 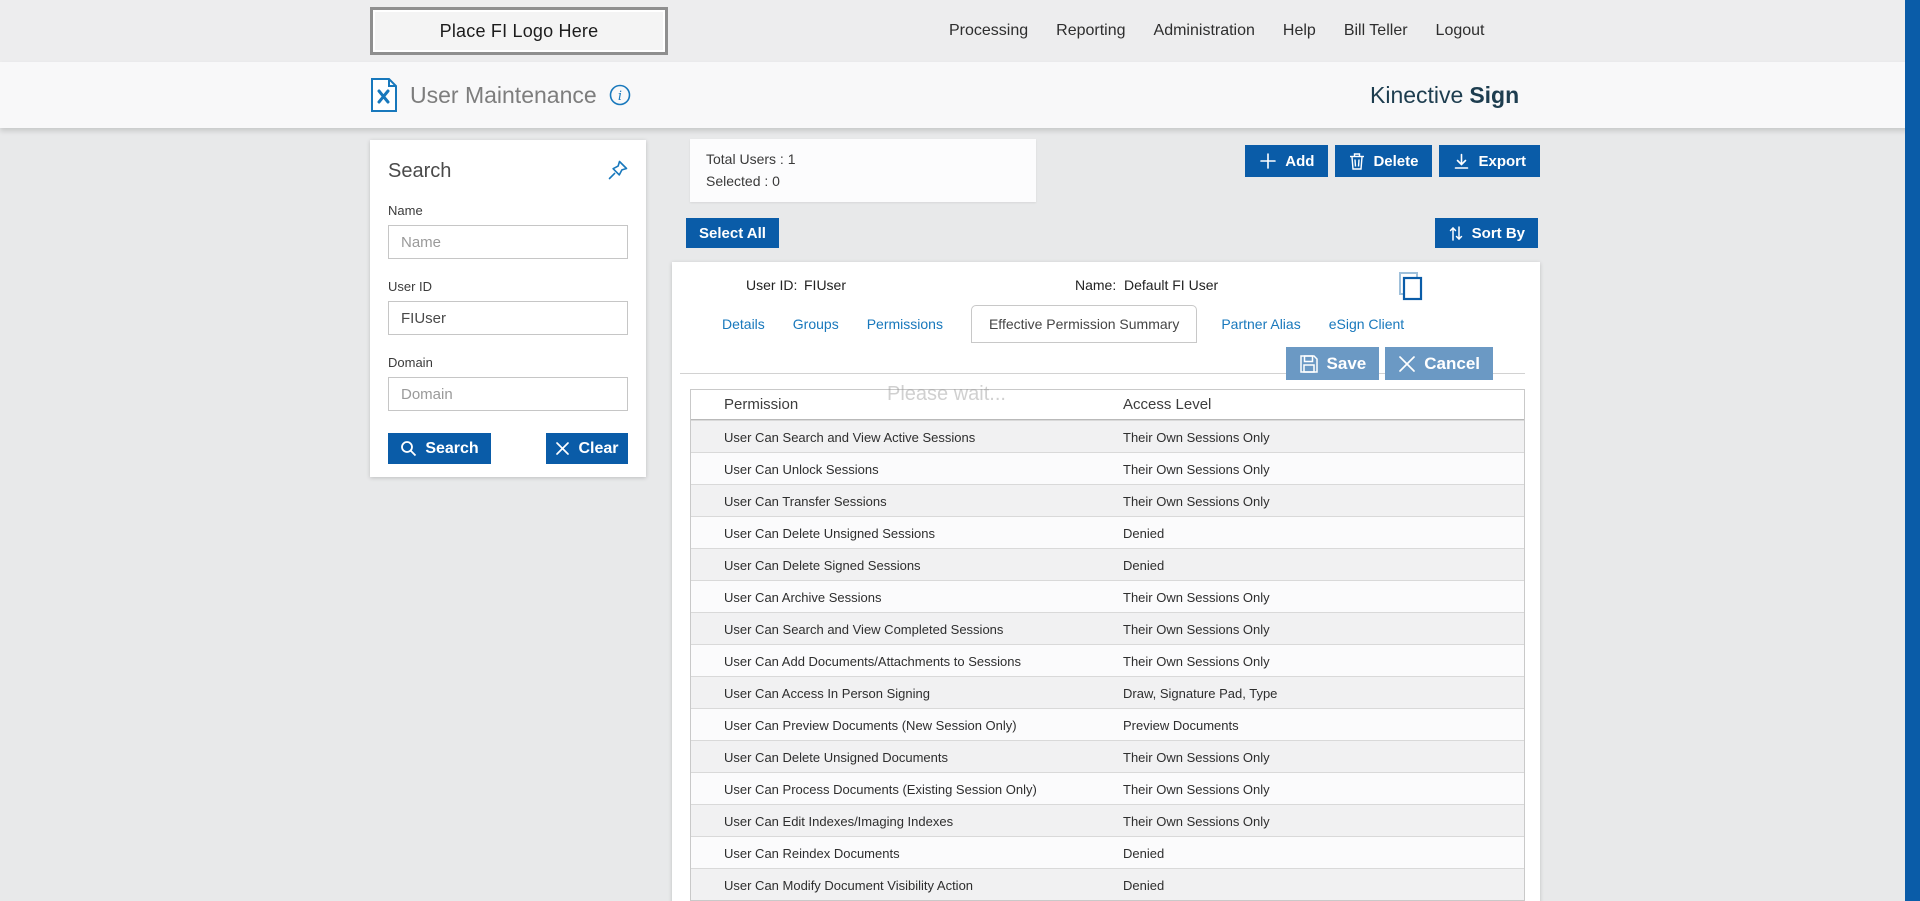 I want to click on cancel-button: Cancel, so click(x=1439, y=363).